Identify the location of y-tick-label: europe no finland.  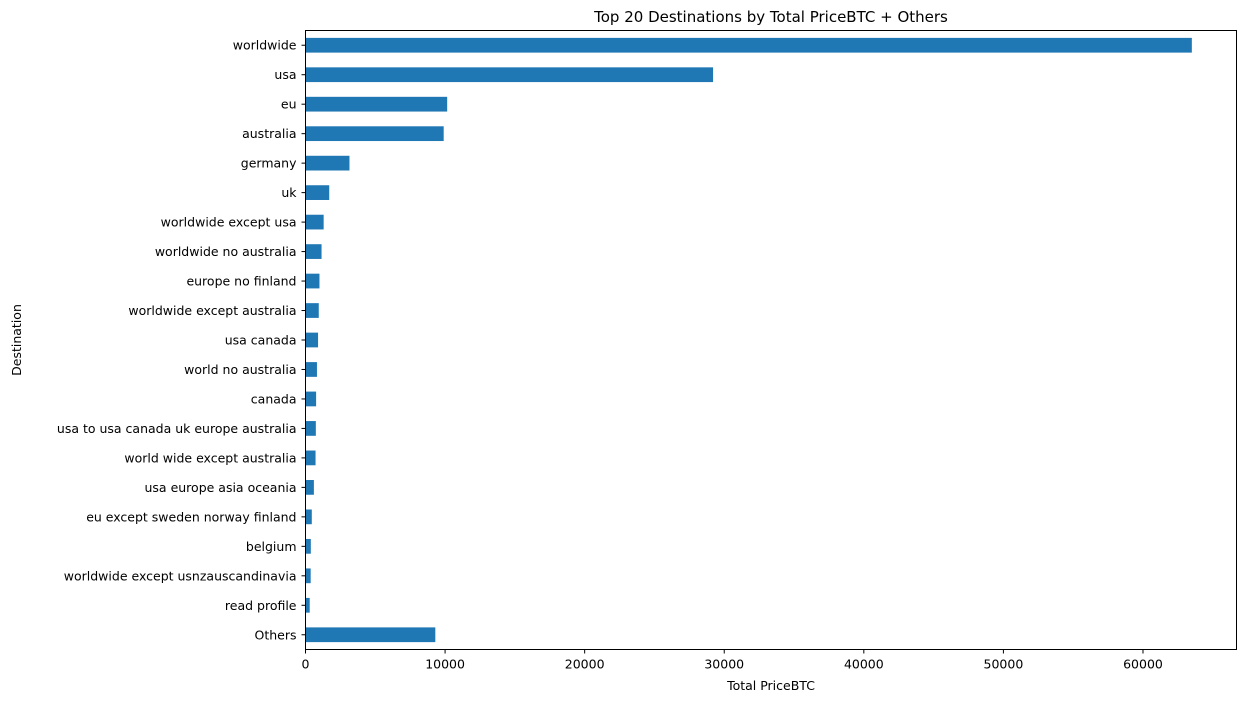
(241, 281).